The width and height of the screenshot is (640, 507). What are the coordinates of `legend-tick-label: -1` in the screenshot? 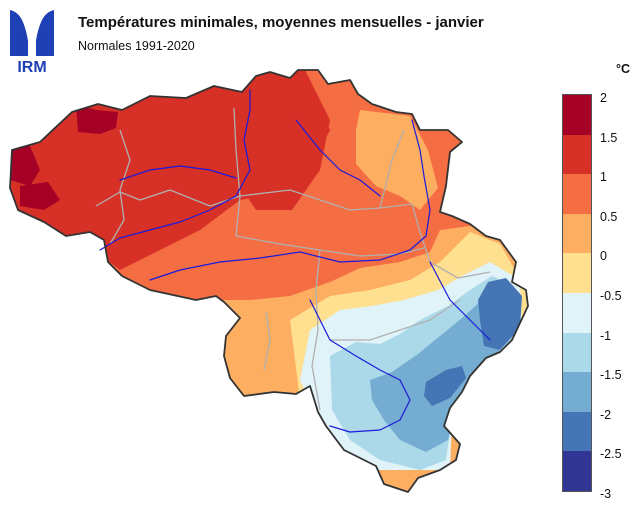 It's located at (606, 335).